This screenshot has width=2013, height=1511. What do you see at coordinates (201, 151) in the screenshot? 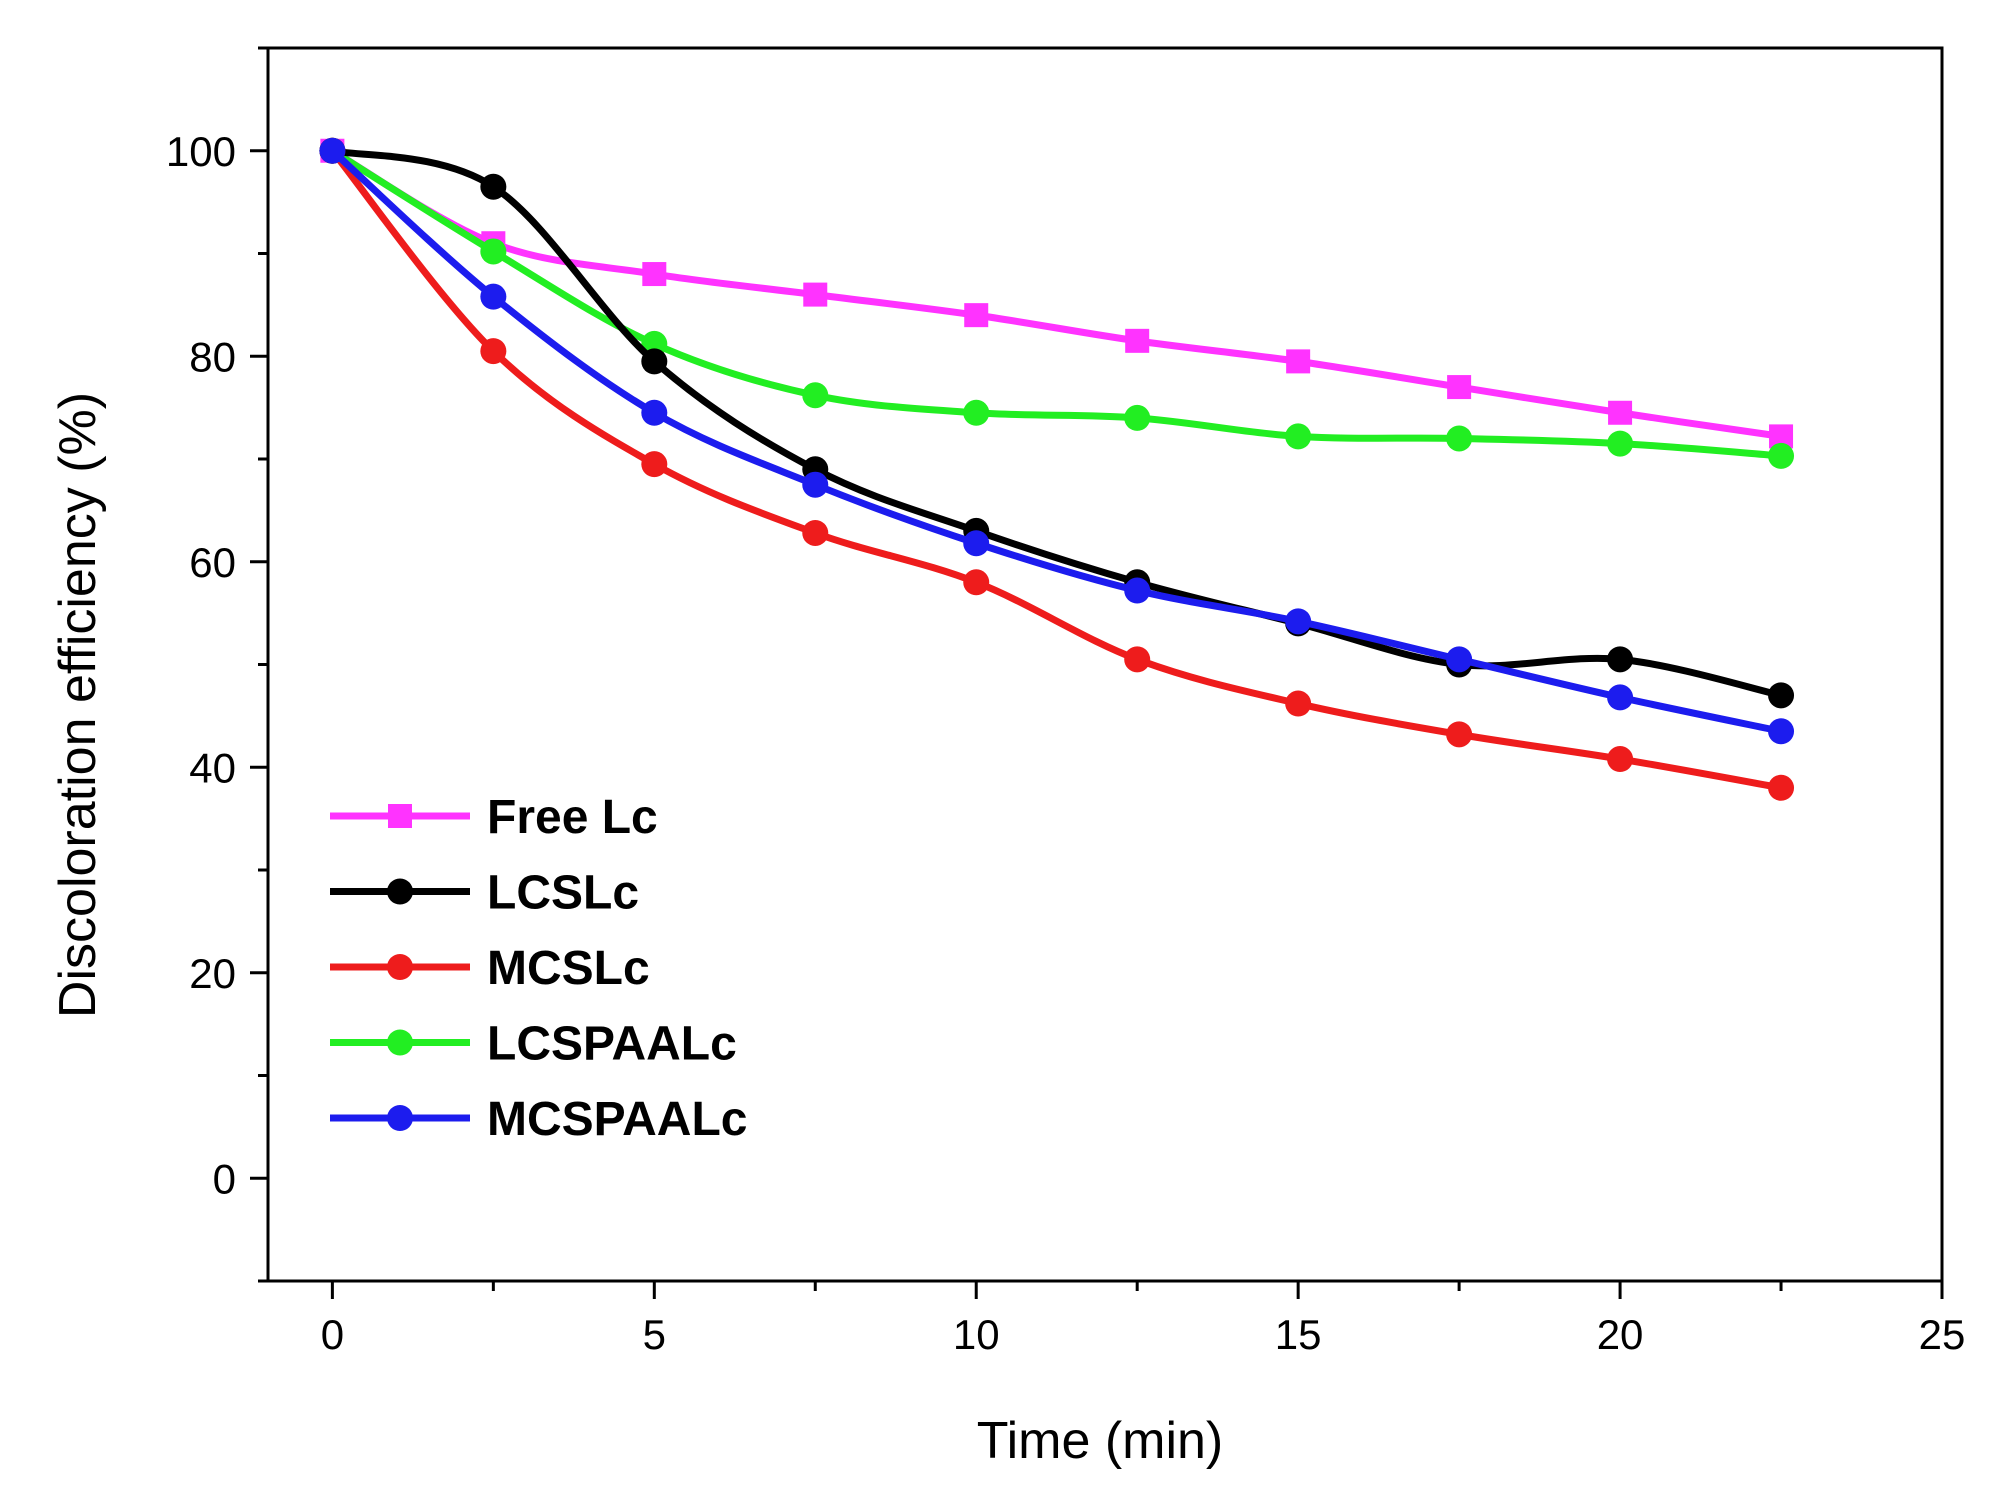
I see `y-tick-label: 100` at bounding box center [201, 151].